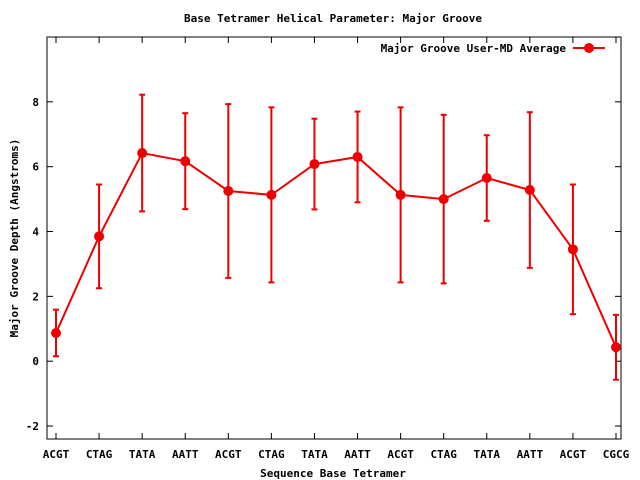 The width and height of the screenshot is (640, 480). I want to click on legend-label: Major Groove User-MD Average, so click(474, 48).